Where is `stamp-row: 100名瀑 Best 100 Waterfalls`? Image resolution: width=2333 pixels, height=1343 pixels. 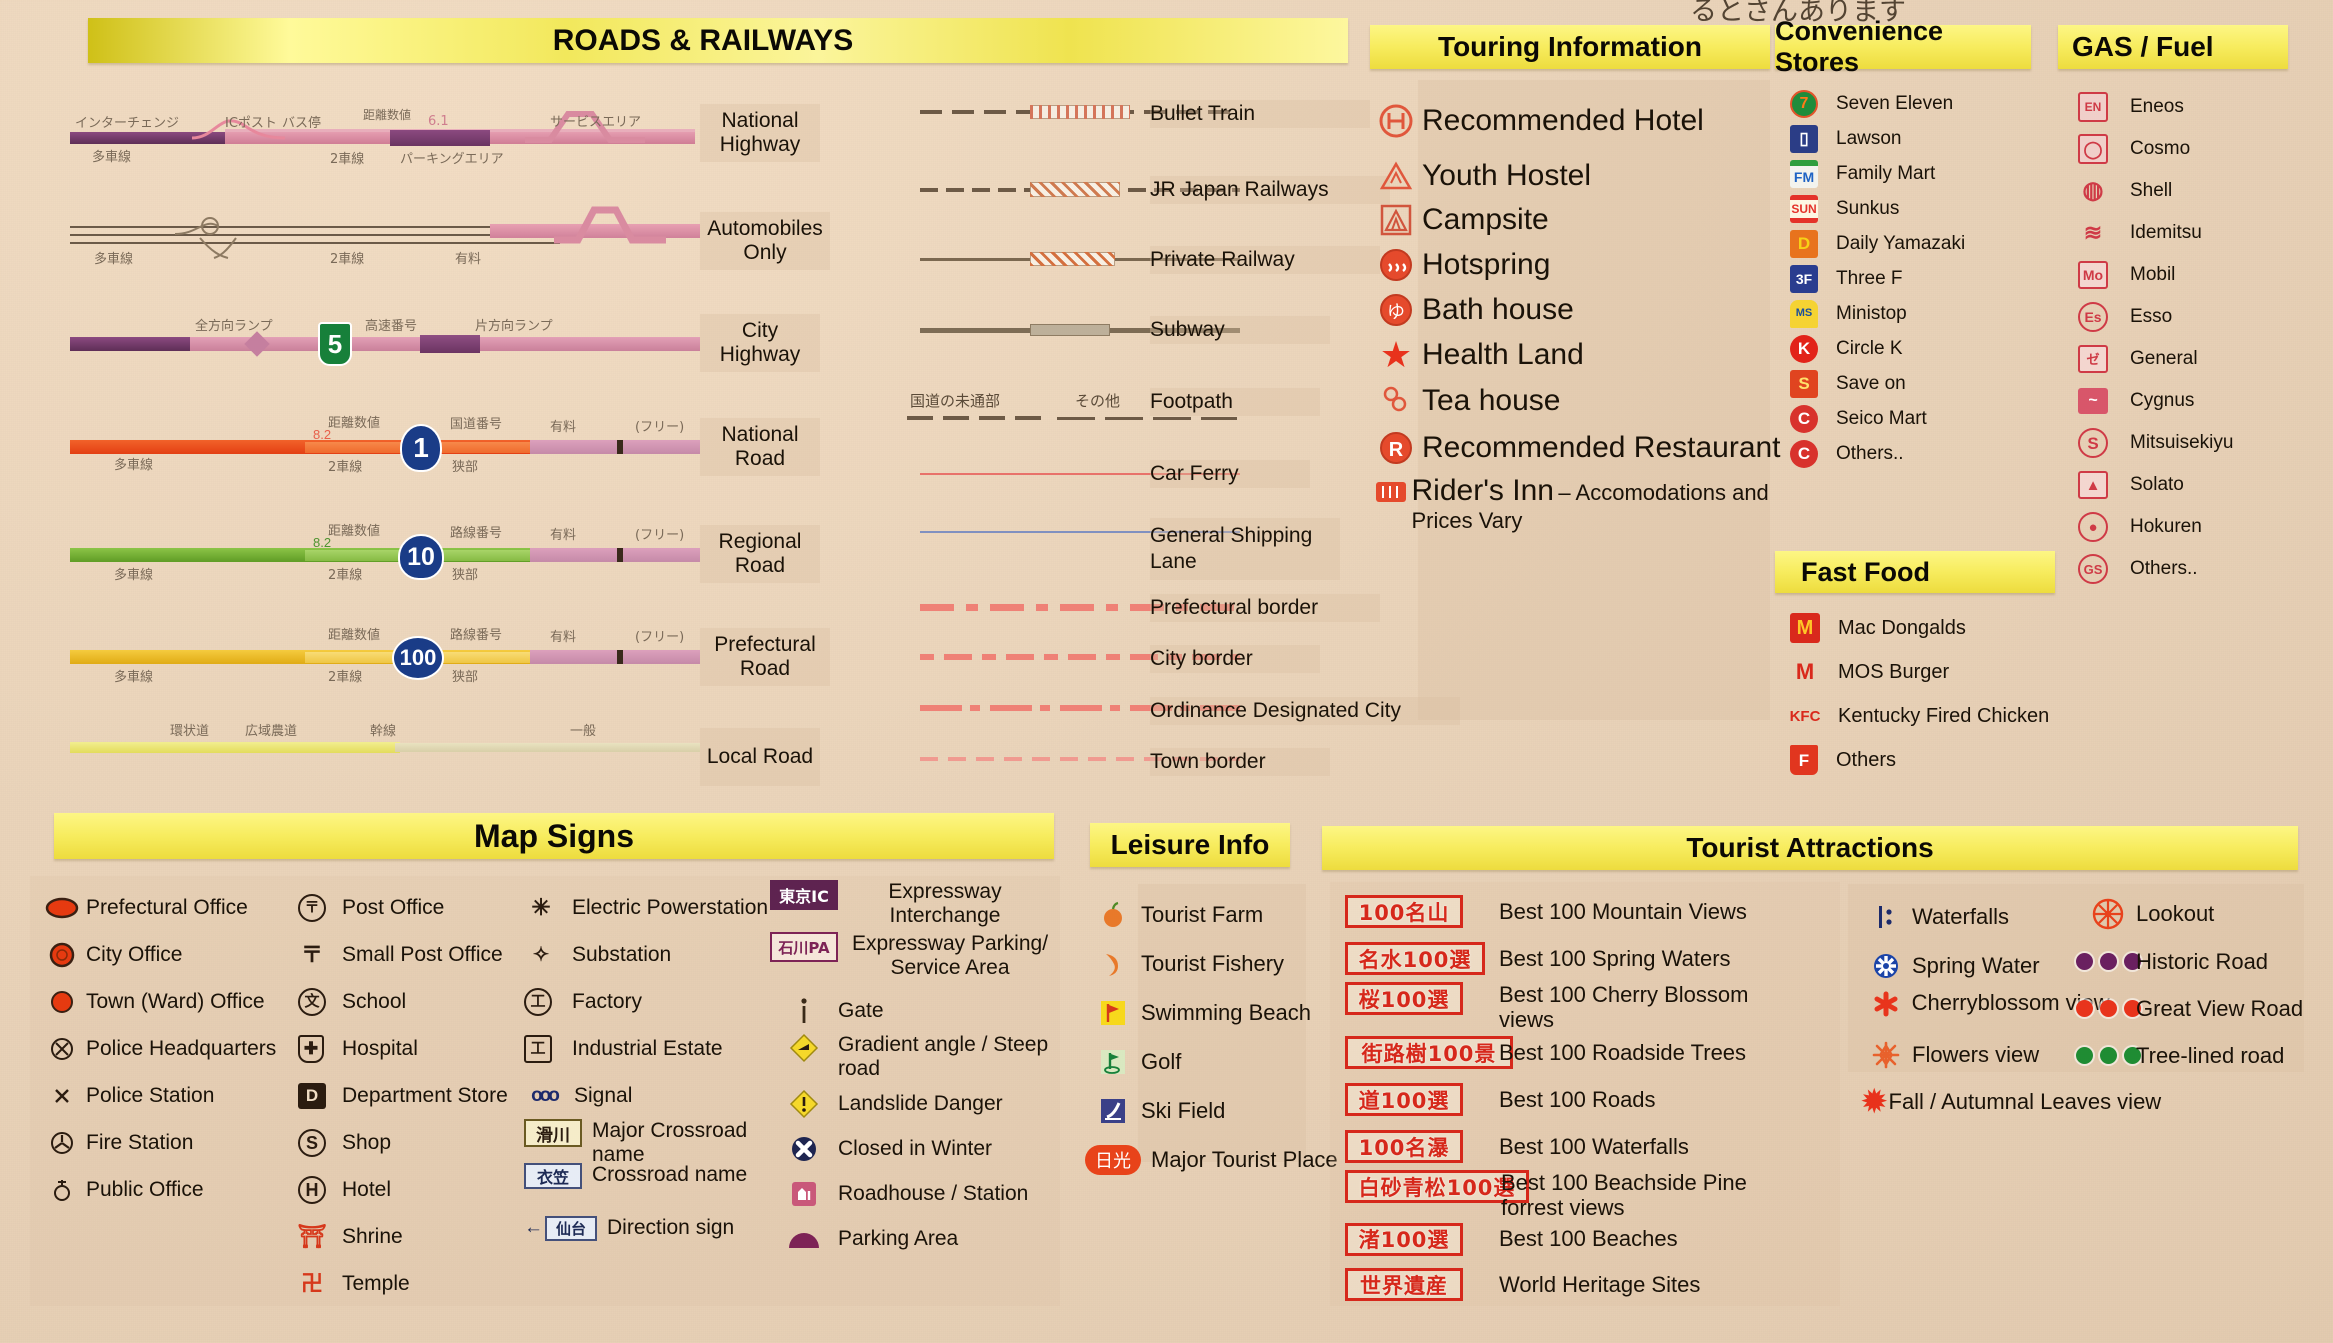
stamp-row: 100名瀑 Best 100 Waterfalls is located at coordinates (1595, 1146).